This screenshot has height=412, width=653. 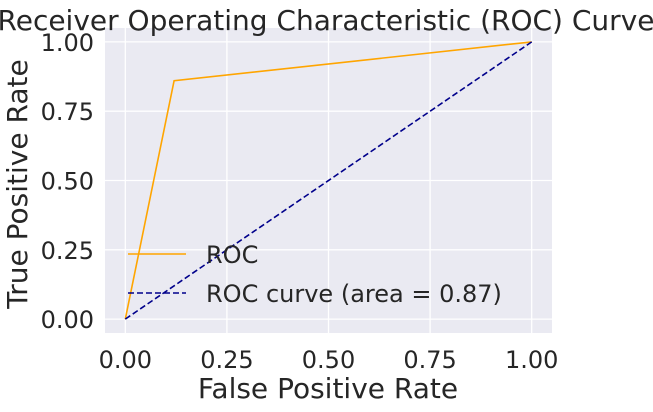 What do you see at coordinates (17, 184) in the screenshot?
I see `y-axis-label: True Positive Rate` at bounding box center [17, 184].